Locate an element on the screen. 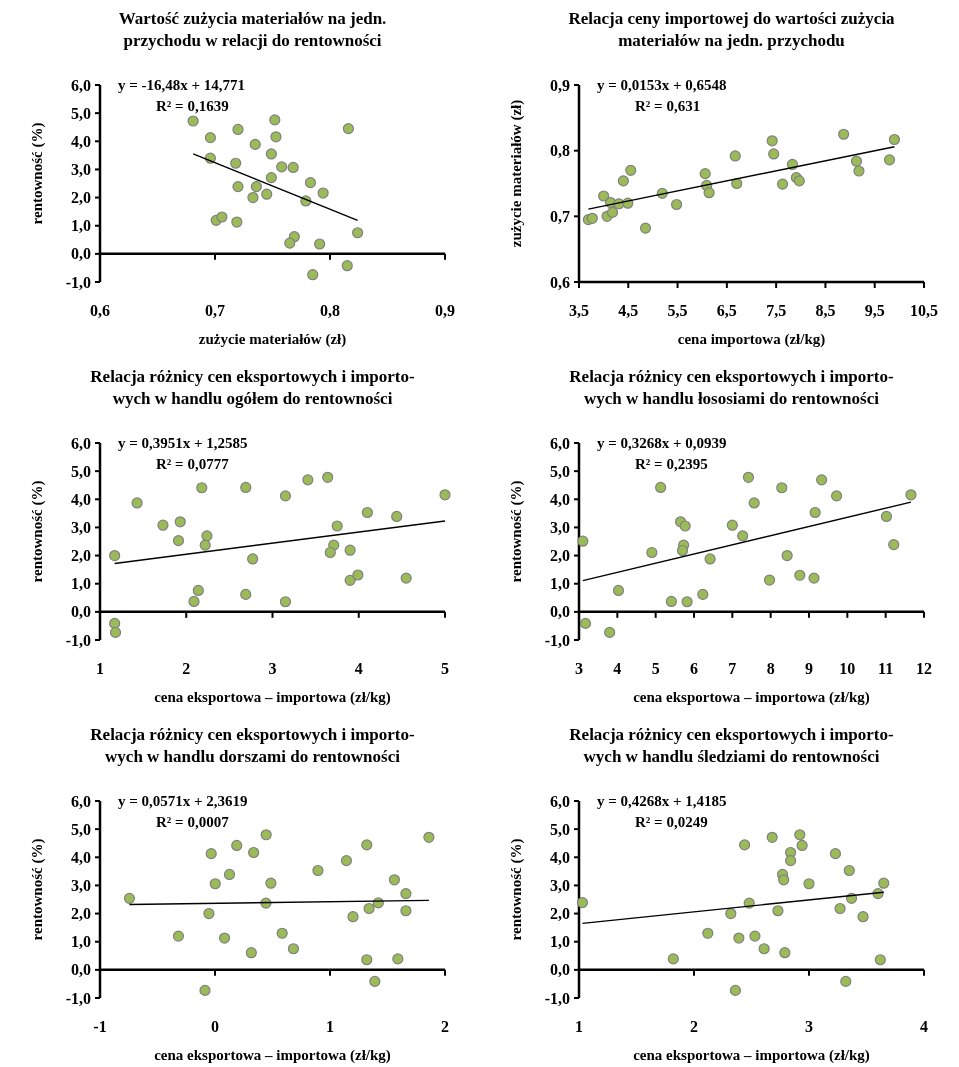 The height and width of the screenshot is (1067, 959). y-tick-label: 0,6 is located at coordinates (560, 282).